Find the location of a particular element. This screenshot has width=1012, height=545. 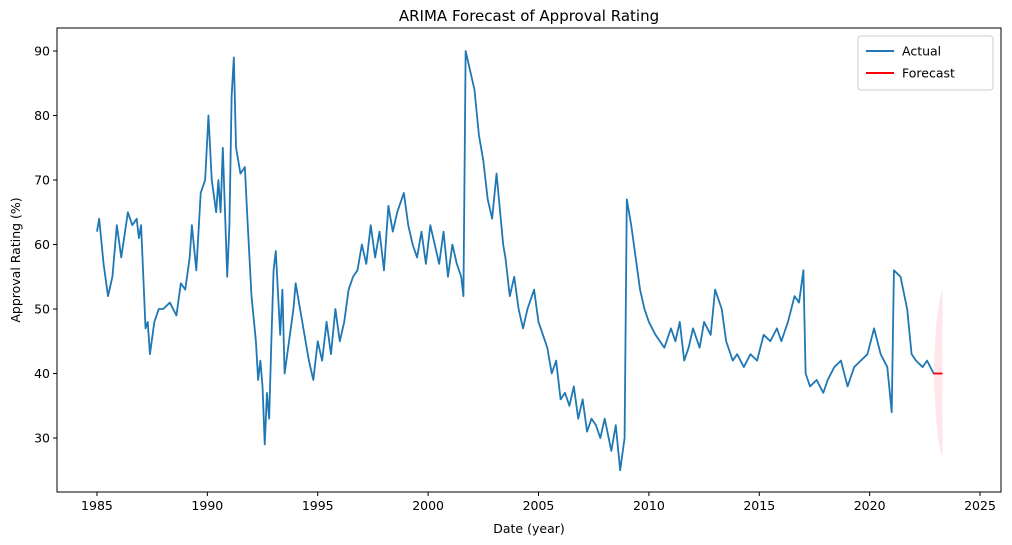

legend-label: Actual is located at coordinates (921, 51).